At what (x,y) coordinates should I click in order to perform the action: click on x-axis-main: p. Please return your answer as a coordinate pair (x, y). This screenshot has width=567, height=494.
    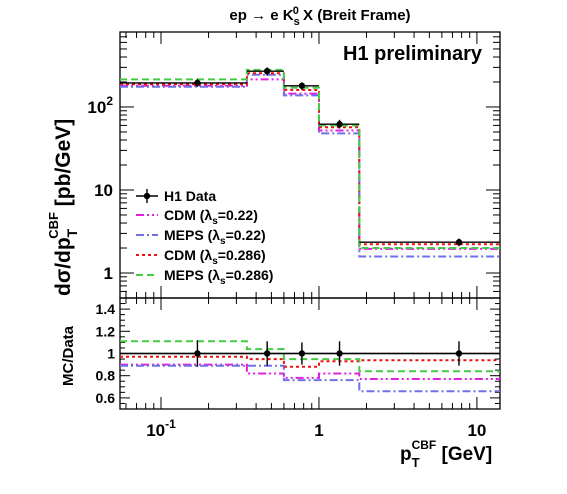
    Looking at the image, I should click on (406, 454).